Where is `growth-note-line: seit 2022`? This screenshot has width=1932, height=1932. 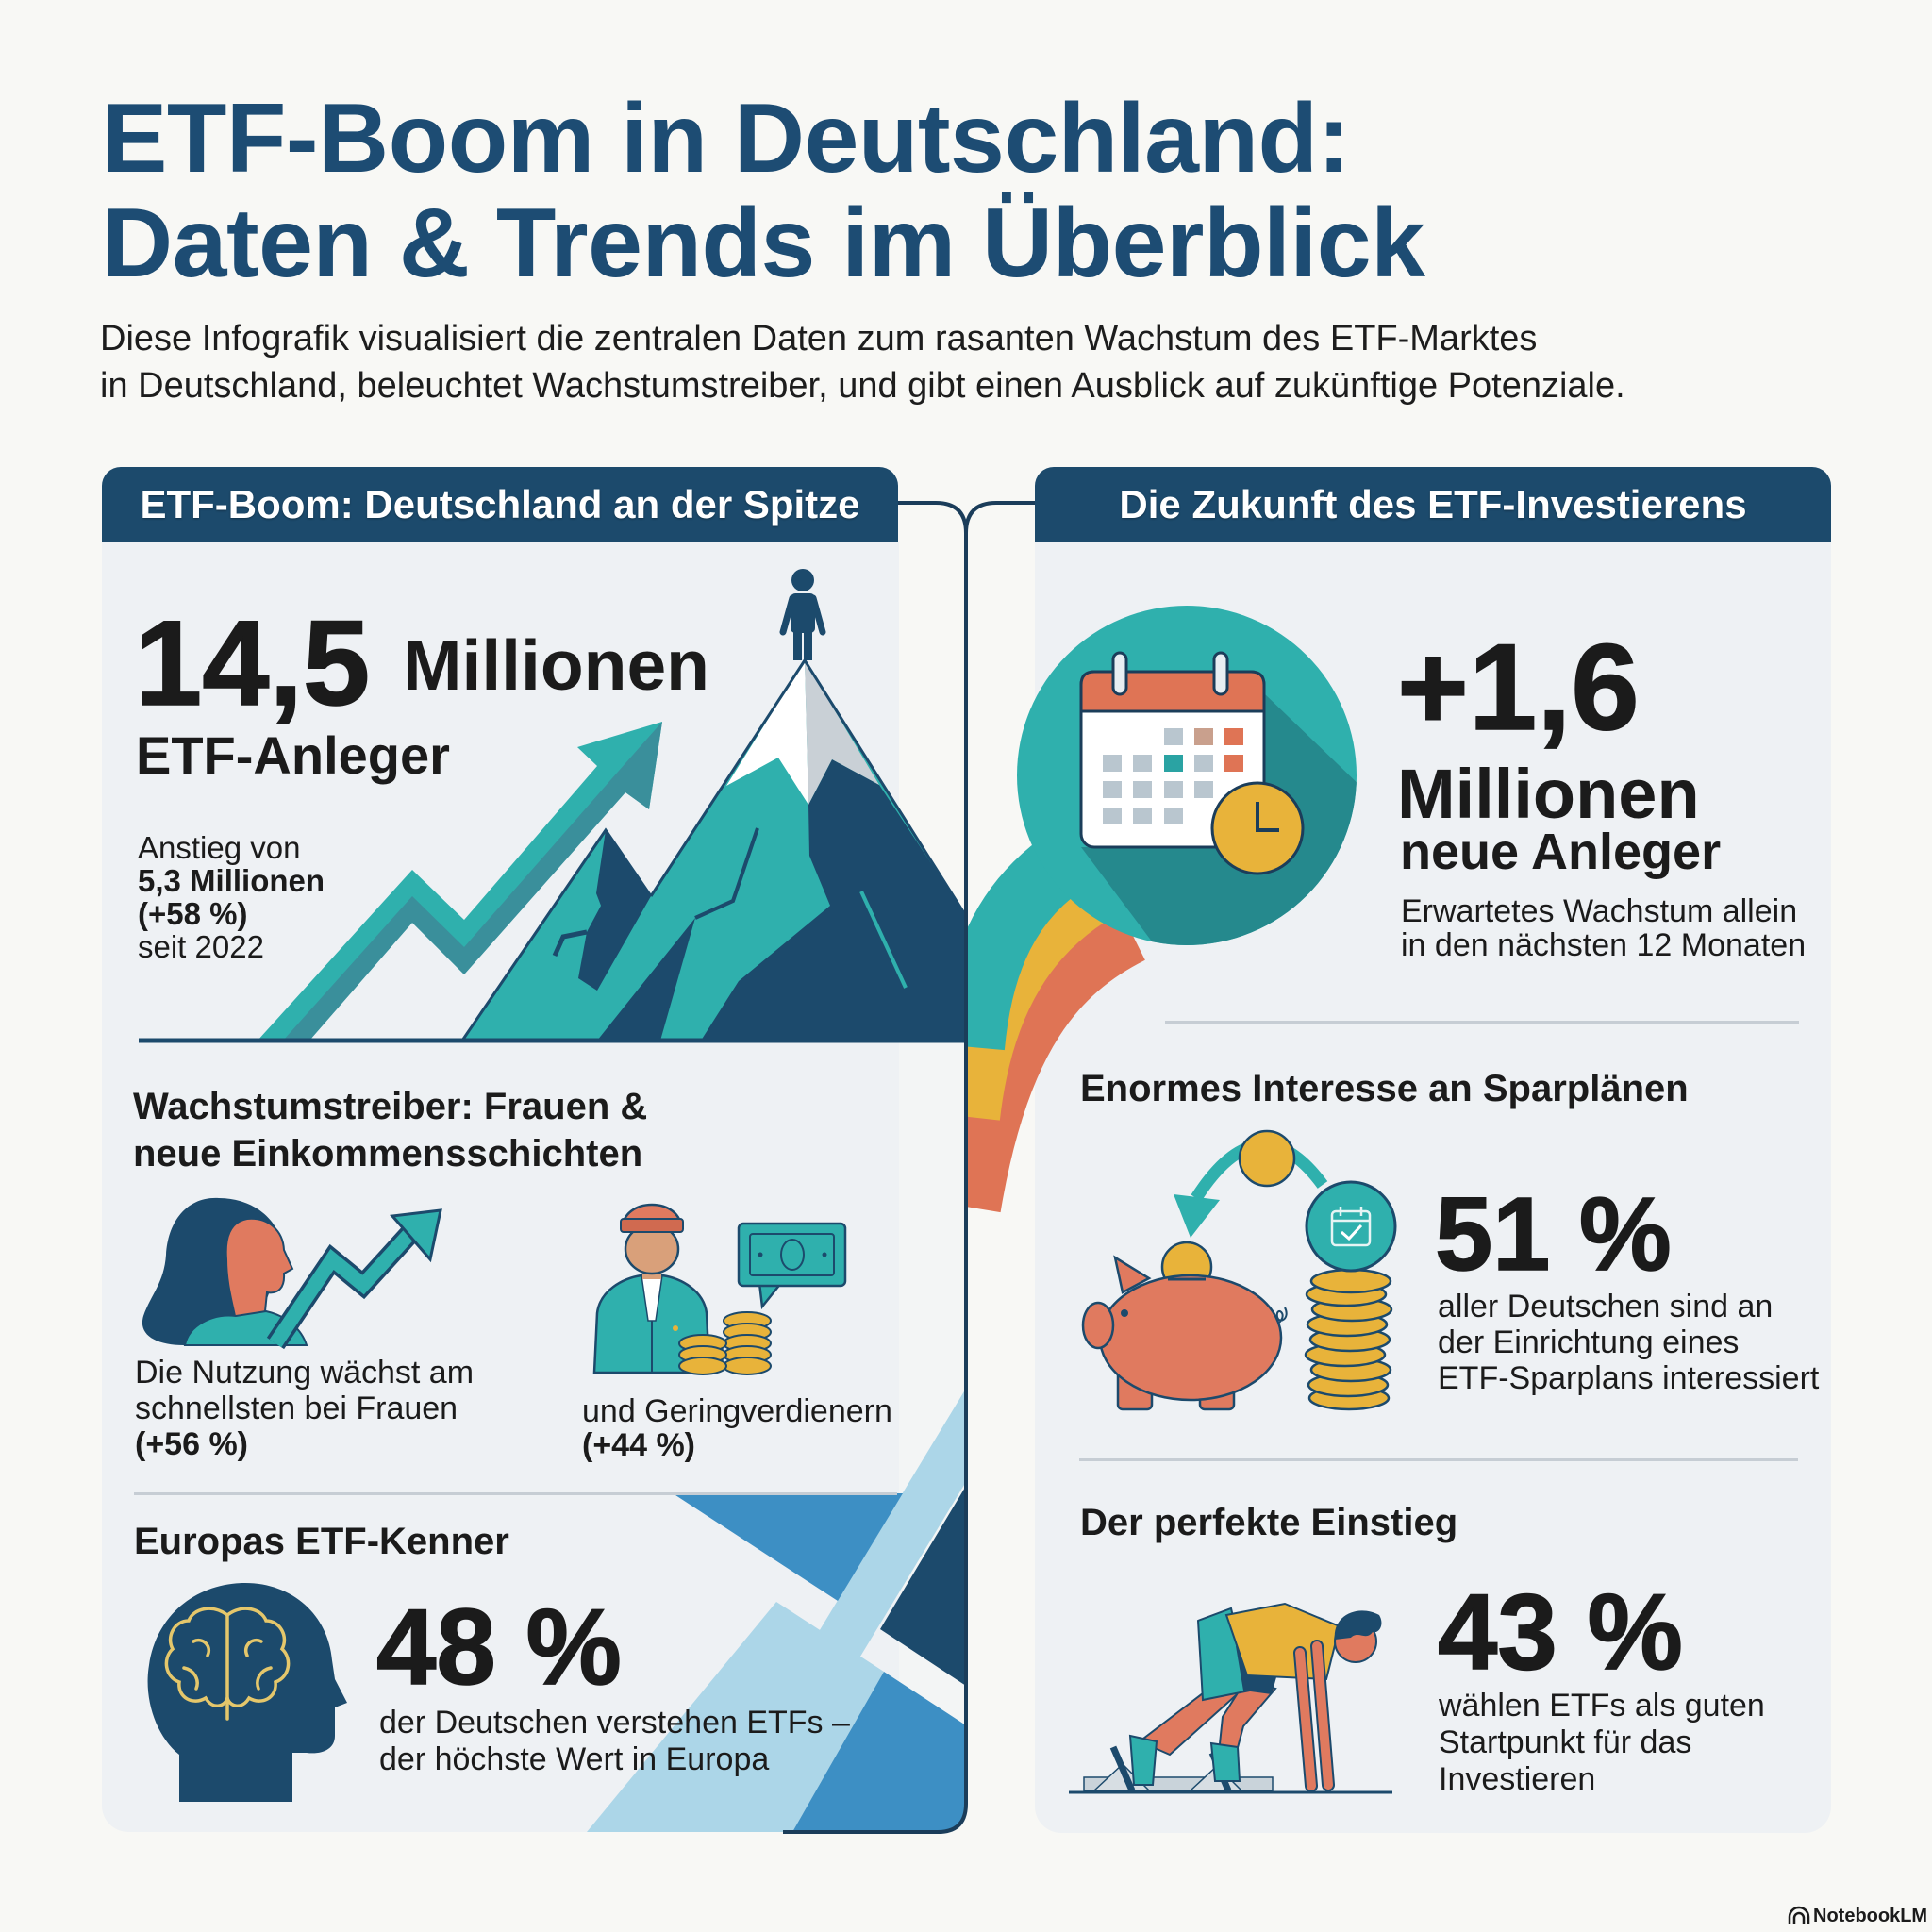 growth-note-line: seit 2022 is located at coordinates (201, 947).